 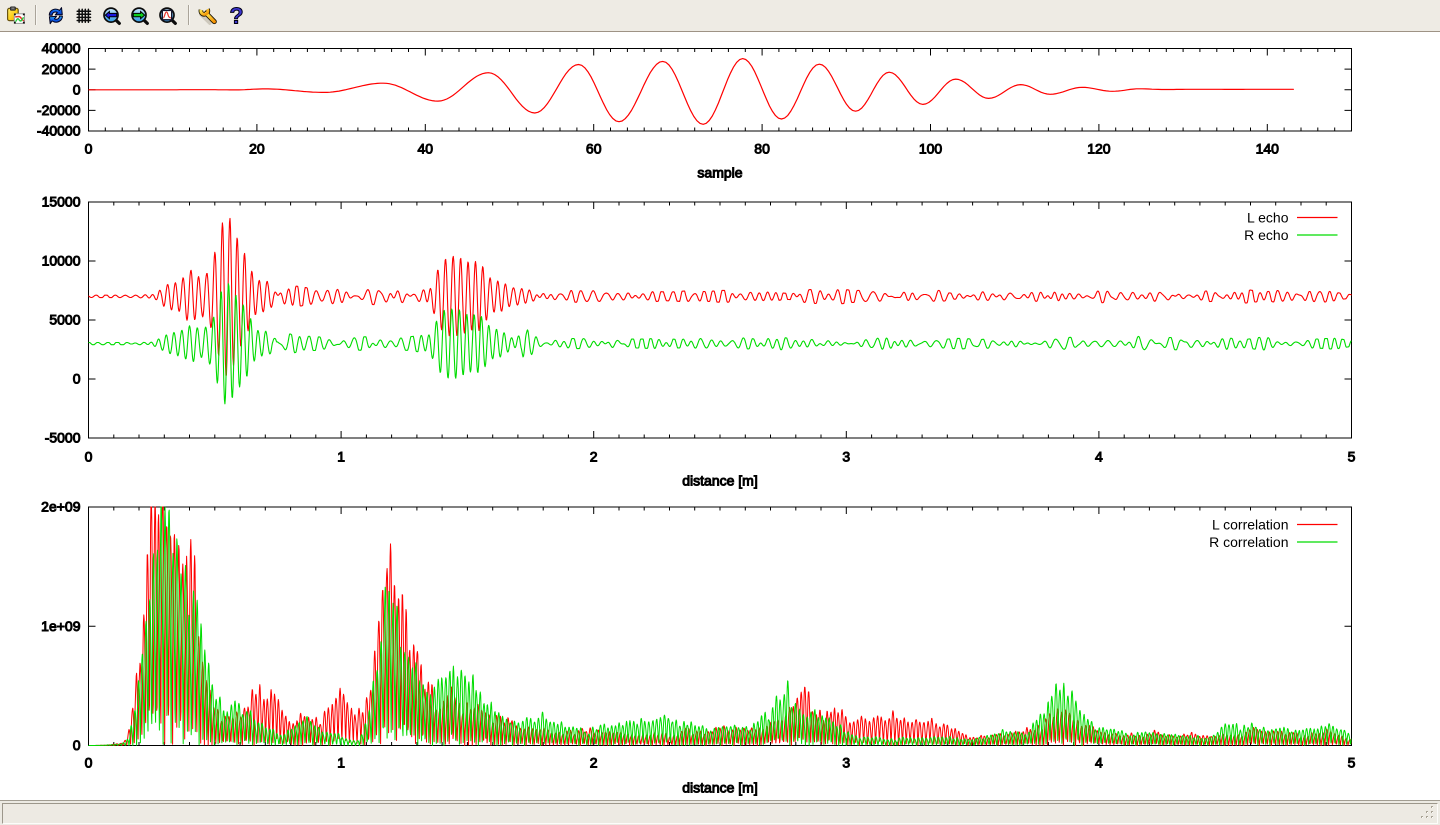 What do you see at coordinates (61, 626) in the screenshot?
I see `svg-text: 1e+09` at bounding box center [61, 626].